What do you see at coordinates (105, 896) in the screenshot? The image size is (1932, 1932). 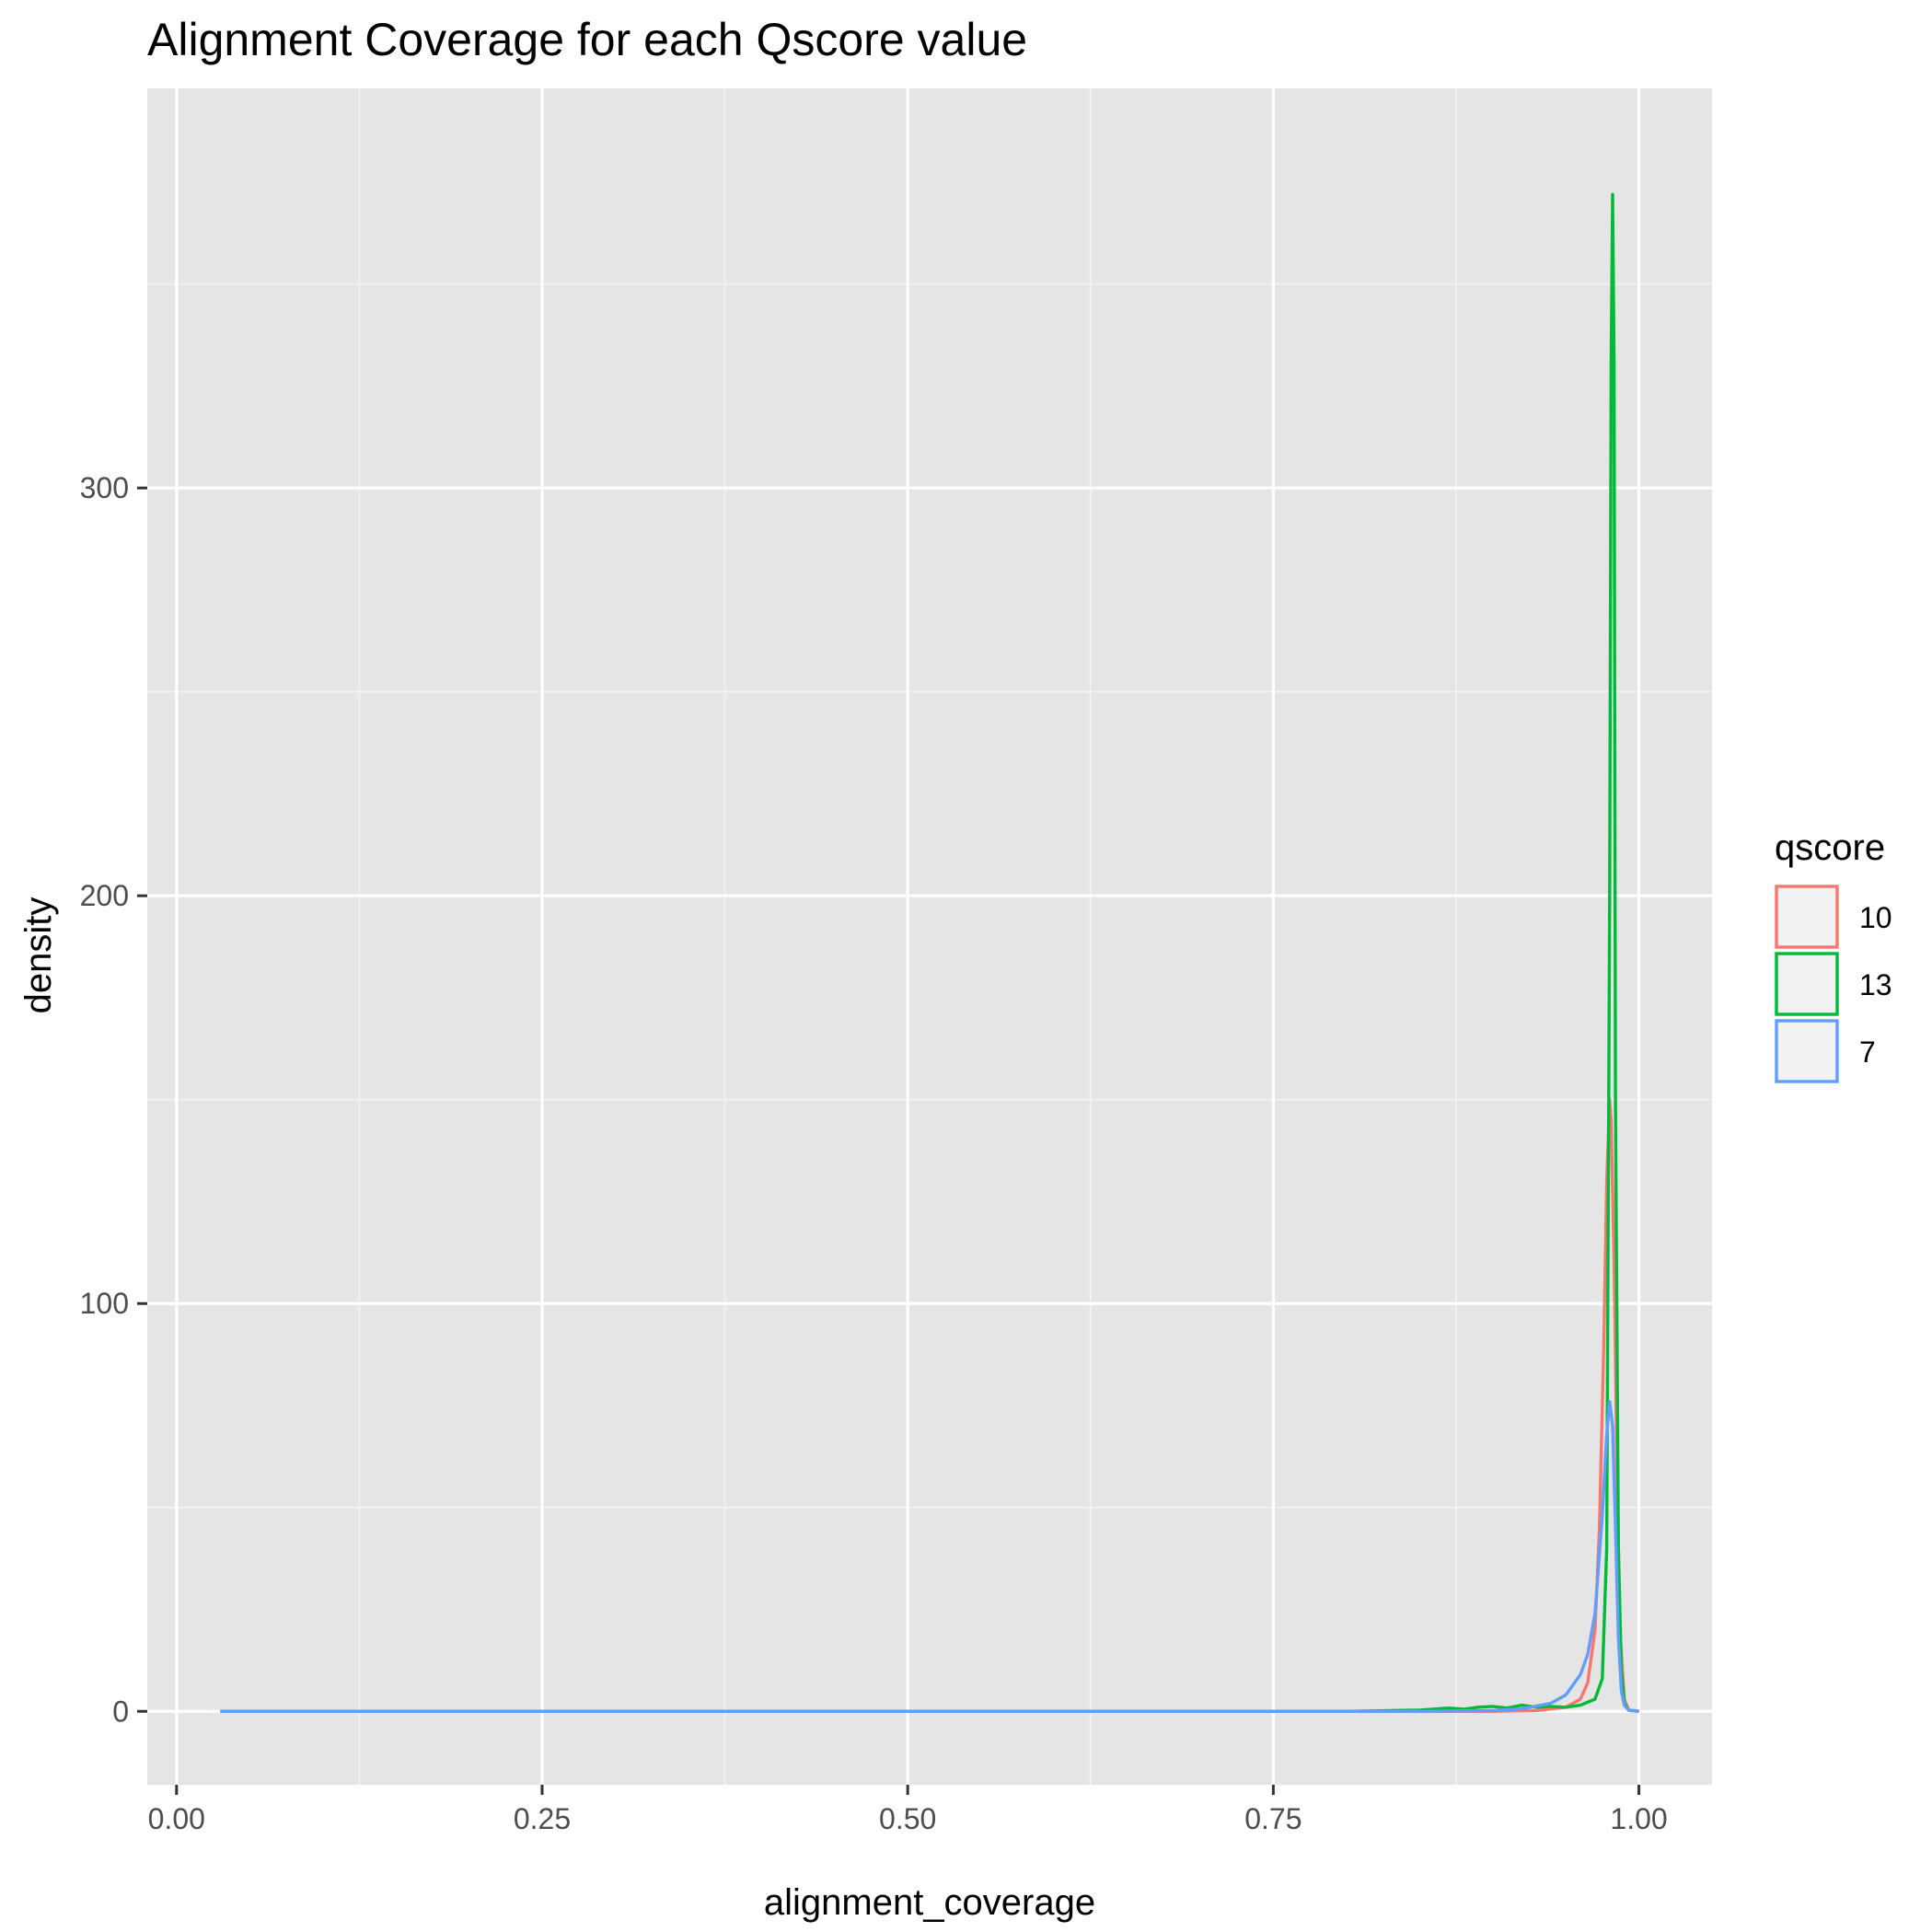 I see `y-tick-label: 200` at bounding box center [105, 896].